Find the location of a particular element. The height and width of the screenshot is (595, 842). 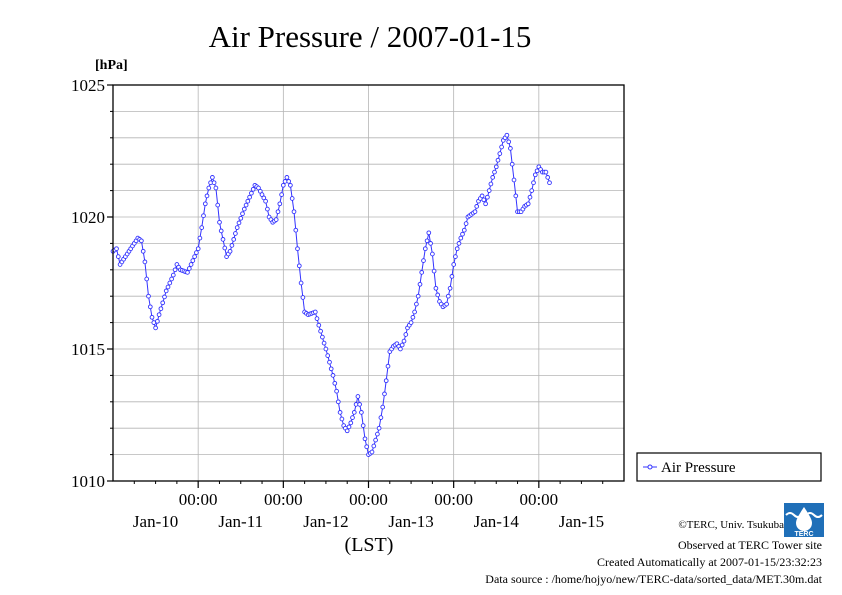

y-tick-label: 1010 is located at coordinates (88, 481).